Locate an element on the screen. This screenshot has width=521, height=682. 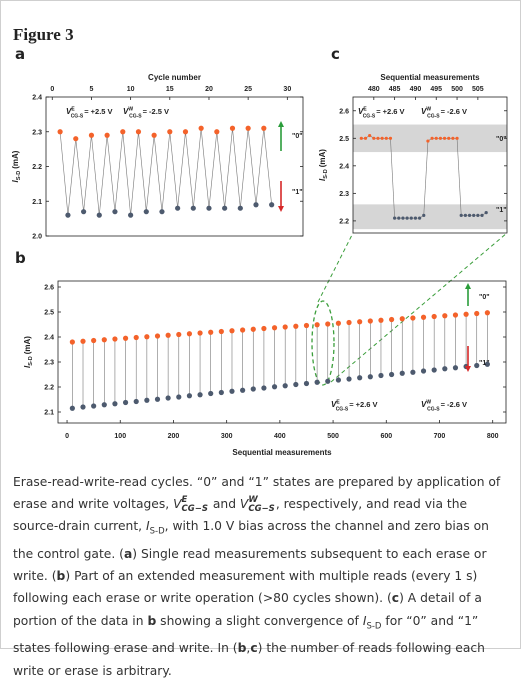
x-tick-label: 0 is located at coordinates (67, 436).